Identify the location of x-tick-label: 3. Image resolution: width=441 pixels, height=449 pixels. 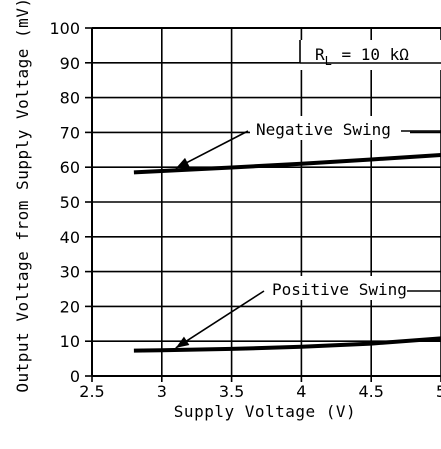
(162, 391).